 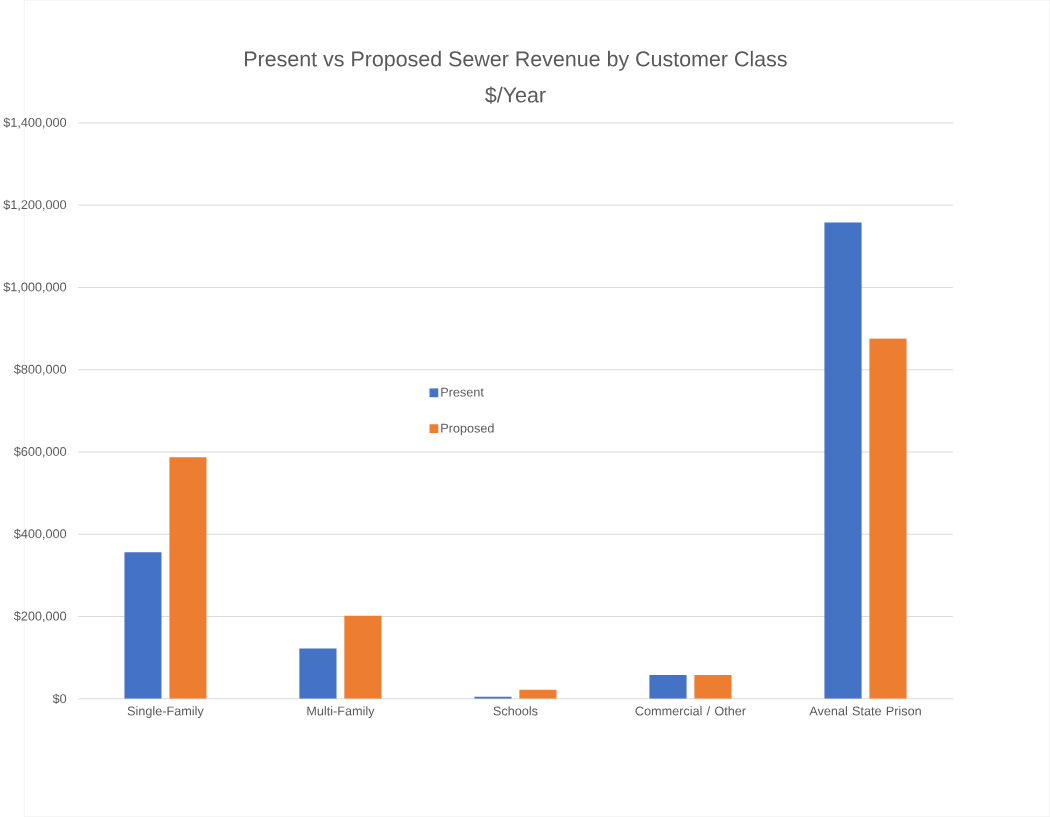 What do you see at coordinates (467, 429) in the screenshot?
I see `legend-label: Proposed` at bounding box center [467, 429].